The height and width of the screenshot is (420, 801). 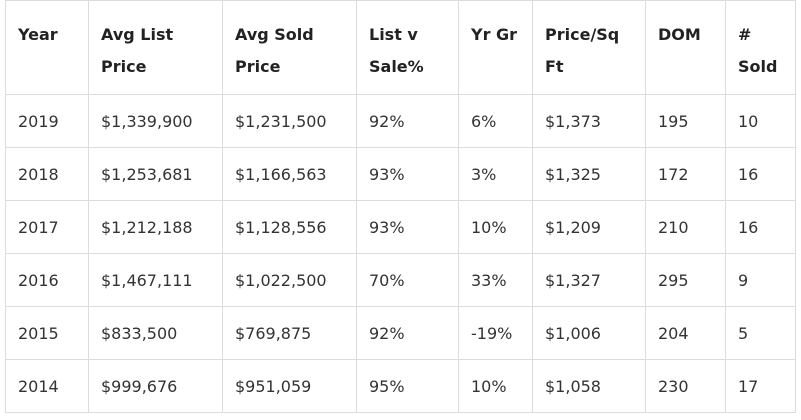 I want to click on header-cell: DOM, so click(x=685, y=47).